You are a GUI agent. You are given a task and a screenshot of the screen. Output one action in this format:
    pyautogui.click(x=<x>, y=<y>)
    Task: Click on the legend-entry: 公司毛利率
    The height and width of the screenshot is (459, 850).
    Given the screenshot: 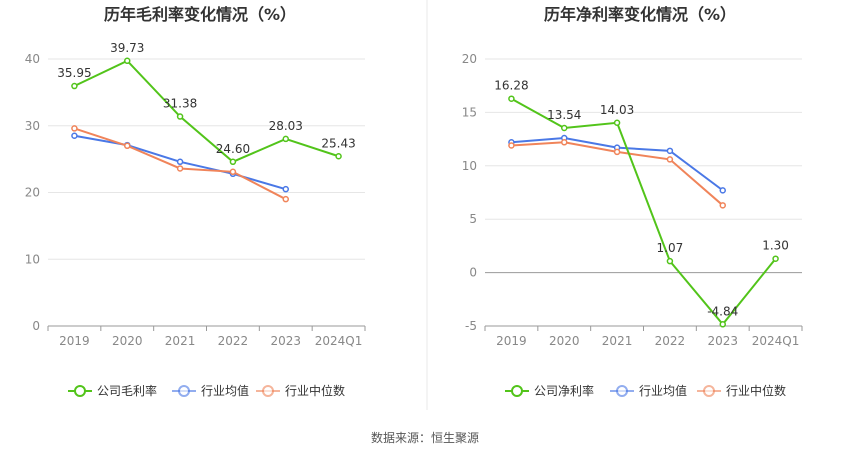 What is the action you would take?
    pyautogui.click(x=127, y=390)
    